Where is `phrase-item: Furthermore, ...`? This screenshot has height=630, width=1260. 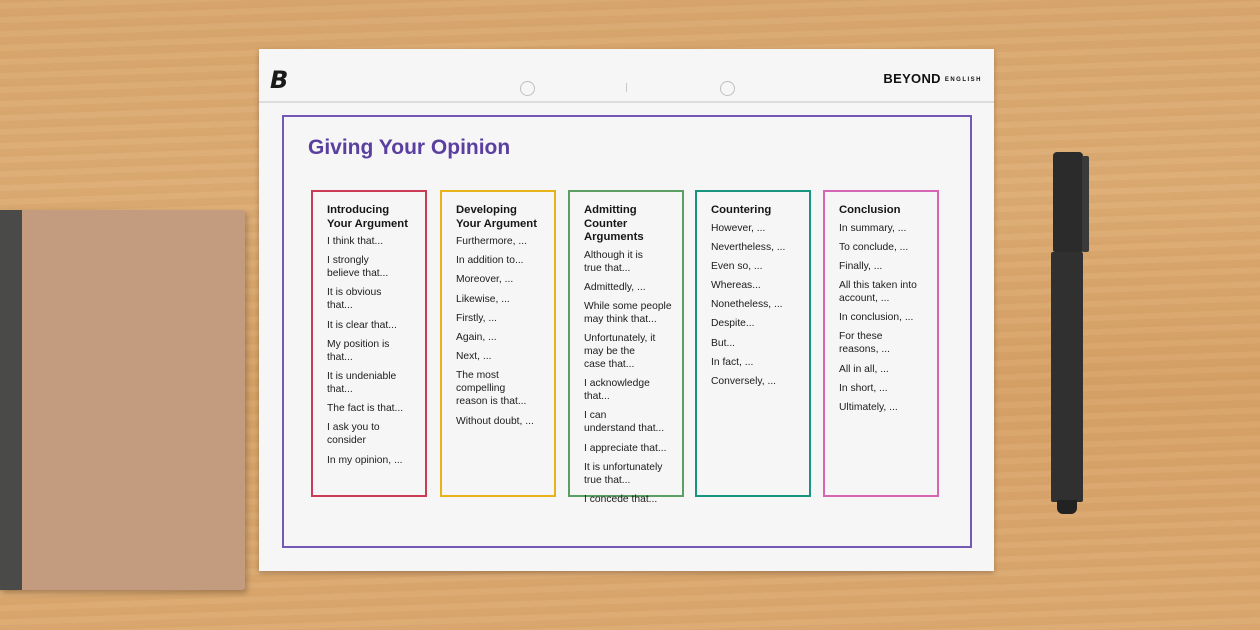 phrase-item: Furthermore, ... is located at coordinates (491, 241).